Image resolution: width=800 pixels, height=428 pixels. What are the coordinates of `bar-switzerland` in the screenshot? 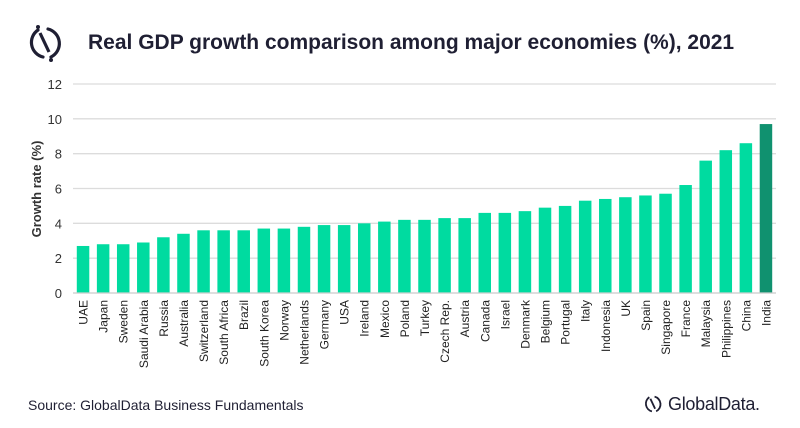 It's located at (203, 261).